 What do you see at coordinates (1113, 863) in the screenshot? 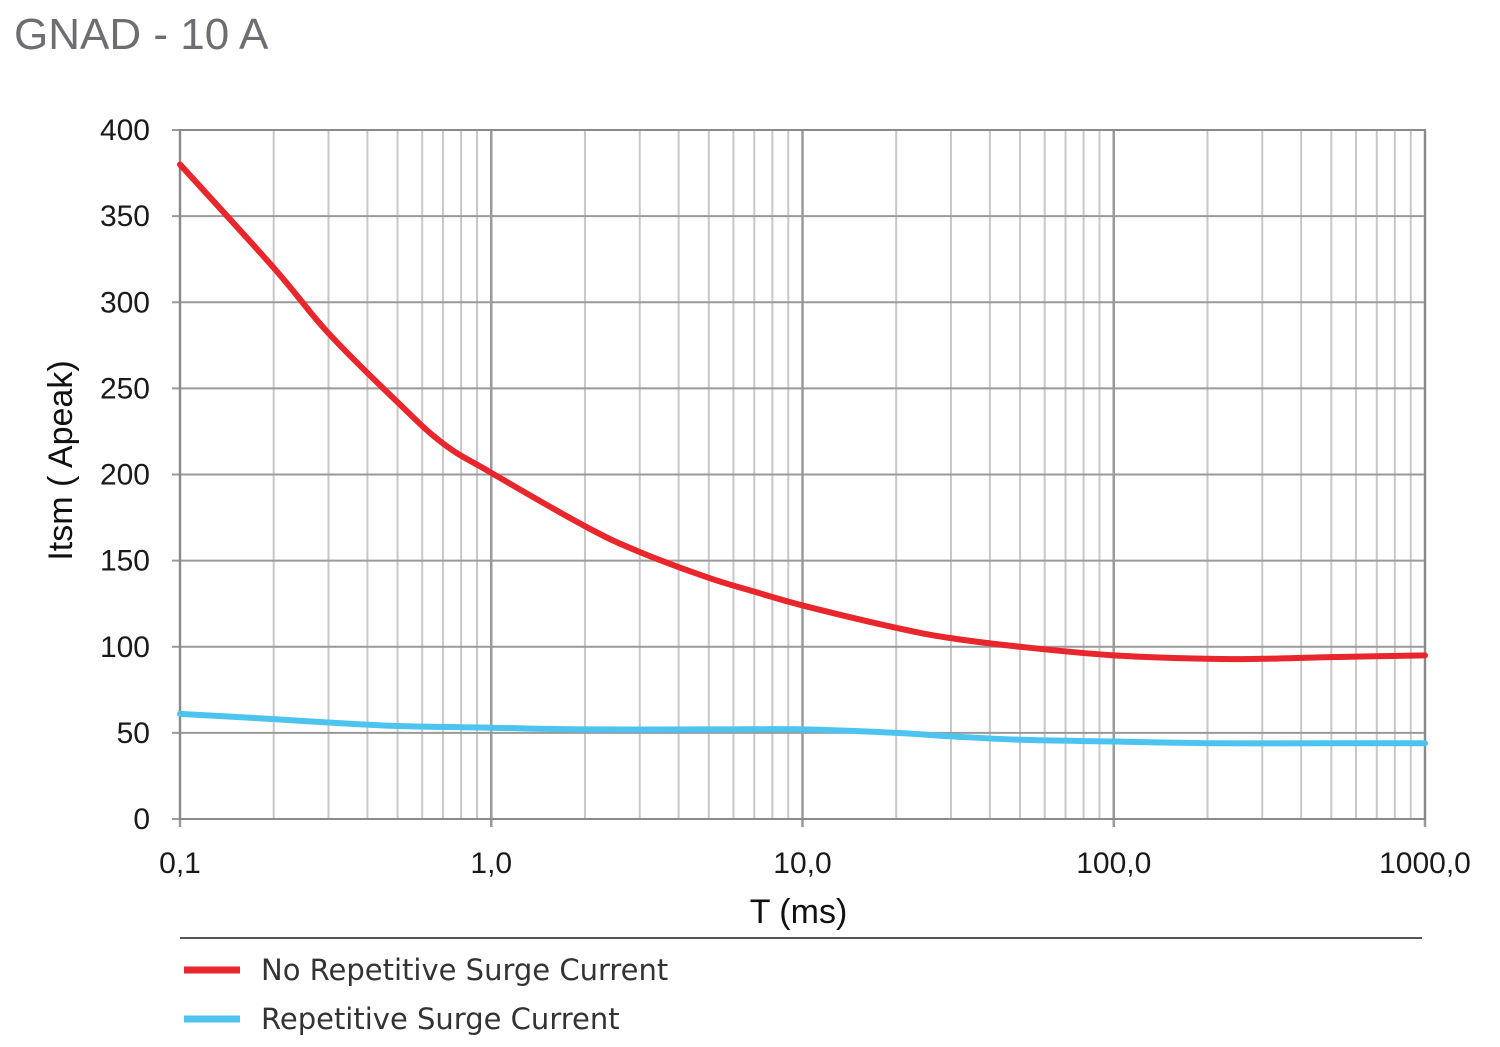
I see `x-tick-label: 100,0` at bounding box center [1113, 863].